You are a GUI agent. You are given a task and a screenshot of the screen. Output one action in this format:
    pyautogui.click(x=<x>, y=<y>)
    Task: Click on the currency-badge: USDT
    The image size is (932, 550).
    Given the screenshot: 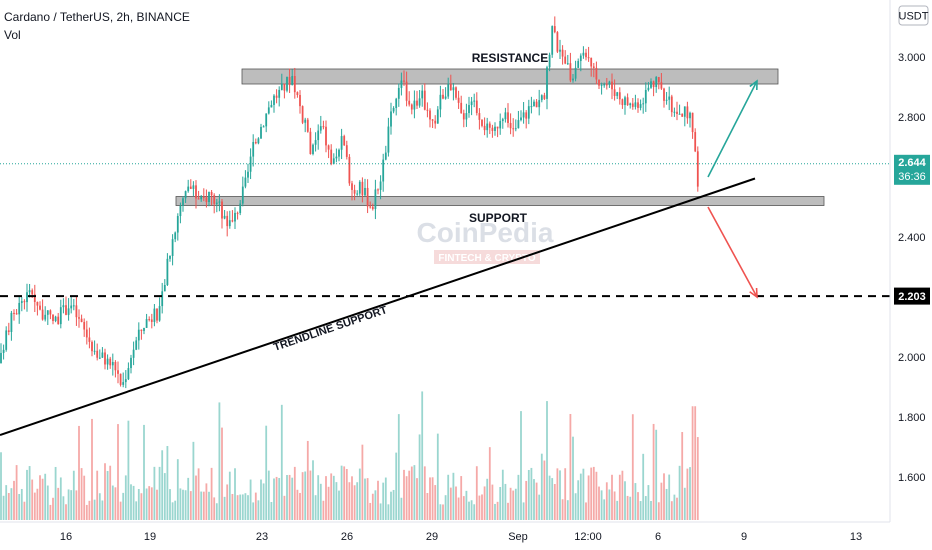 What is the action you would take?
    pyautogui.click(x=913, y=15)
    